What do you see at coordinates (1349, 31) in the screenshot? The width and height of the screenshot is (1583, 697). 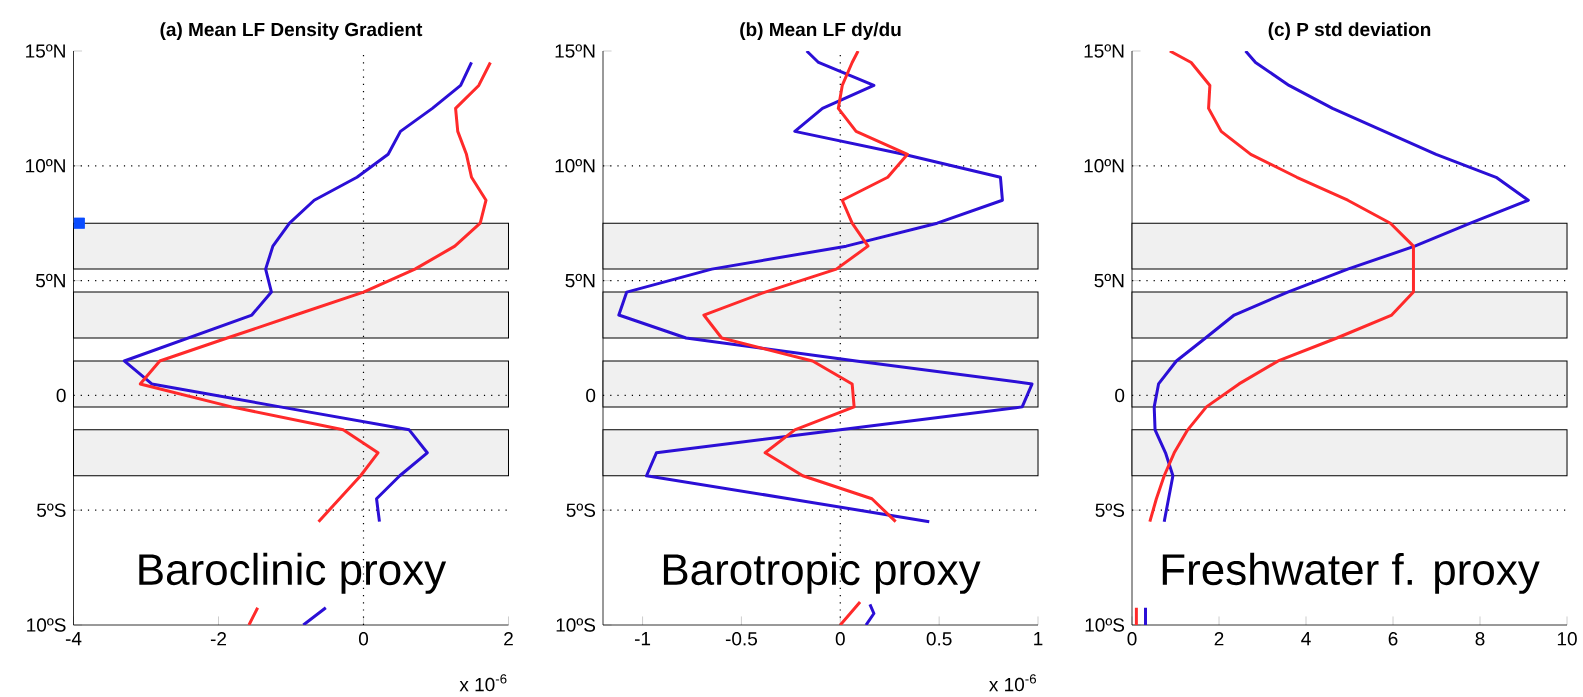 I see `chart-title: (c) P std deviation` at bounding box center [1349, 31].